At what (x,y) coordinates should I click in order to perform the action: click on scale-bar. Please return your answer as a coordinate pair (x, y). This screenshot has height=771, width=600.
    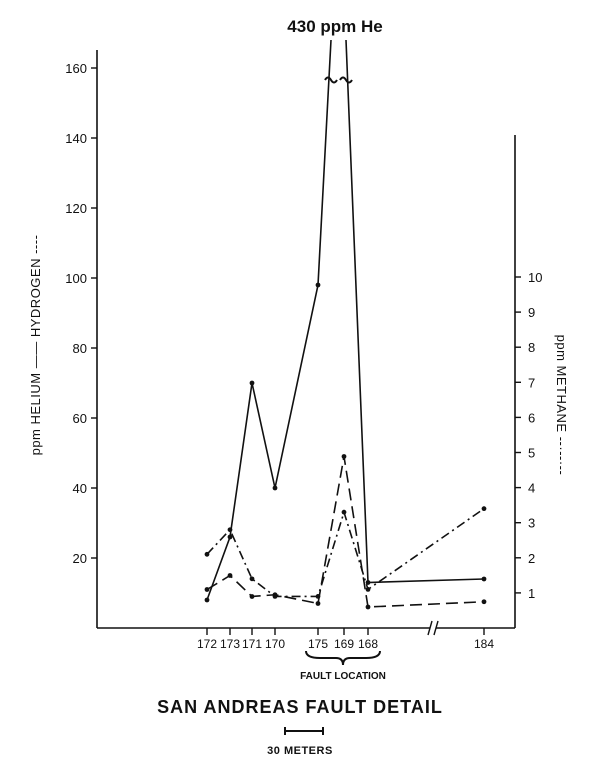
    Looking at the image, I should click on (304, 731).